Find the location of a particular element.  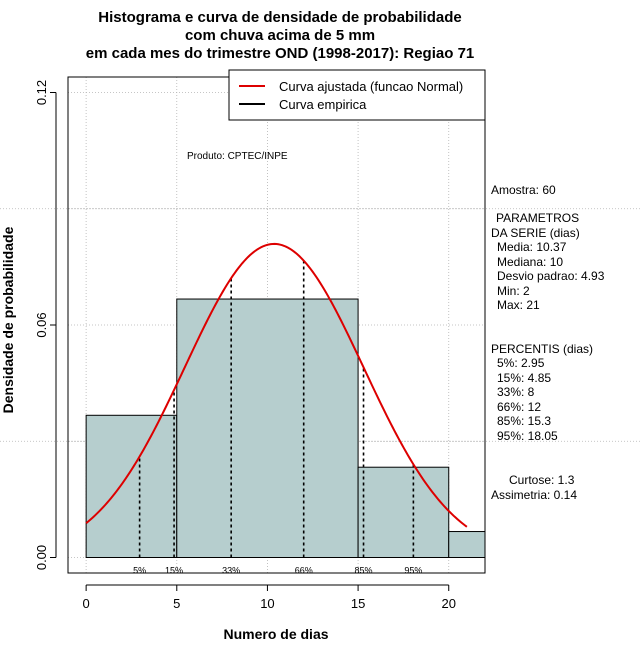

stat-max: Max: 21 is located at coordinates (518, 305).